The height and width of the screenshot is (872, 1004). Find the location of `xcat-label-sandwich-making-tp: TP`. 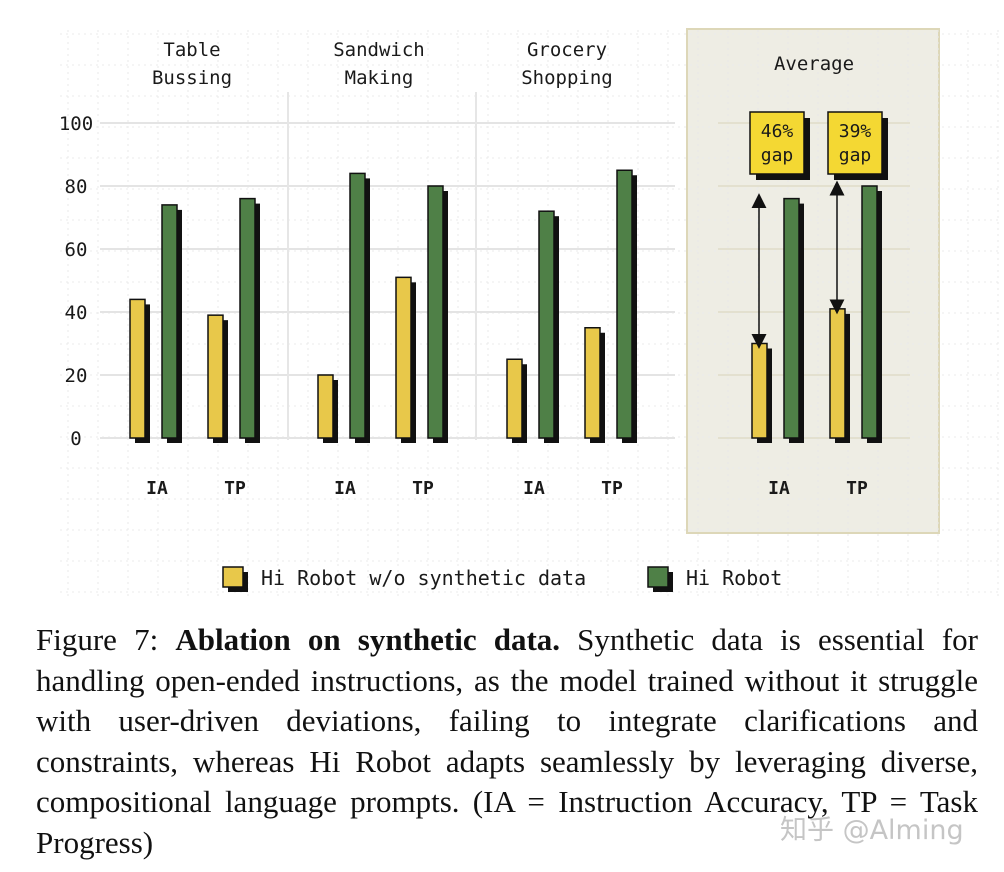

xcat-label-sandwich-making-tp: TP is located at coordinates (423, 488).